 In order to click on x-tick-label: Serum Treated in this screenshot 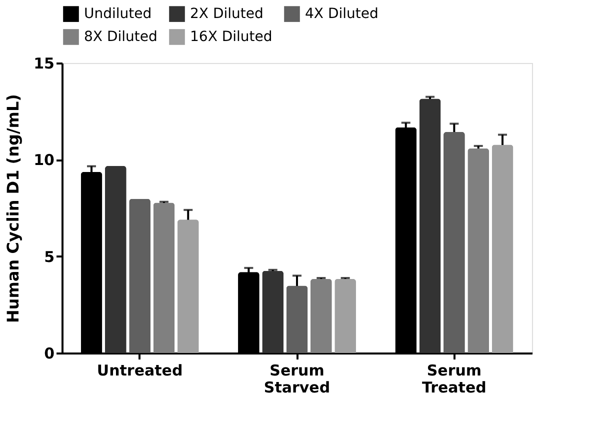, I will do `click(454, 379)`.